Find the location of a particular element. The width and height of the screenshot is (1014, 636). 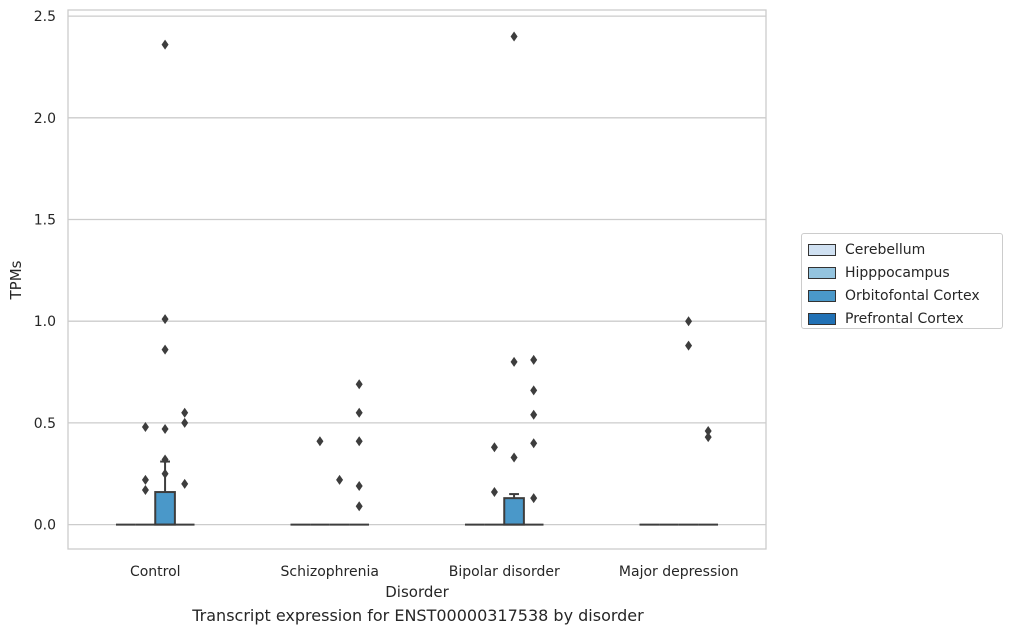

x-tick-label: Schizophrenia is located at coordinates (330, 572).